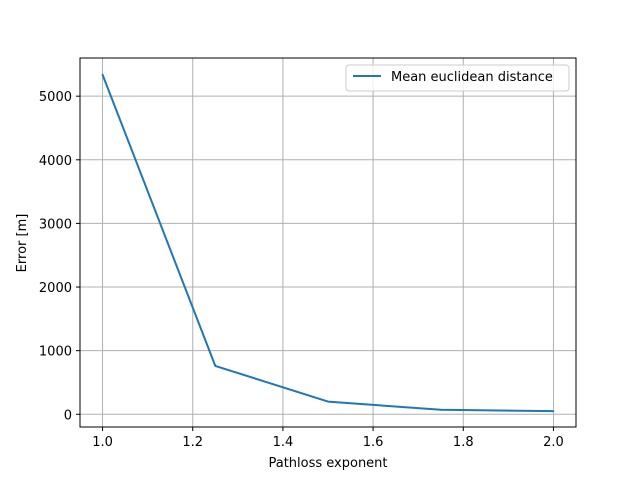 The width and height of the screenshot is (640, 484). I want to click on x-tick-label: 2.0, so click(553, 442).